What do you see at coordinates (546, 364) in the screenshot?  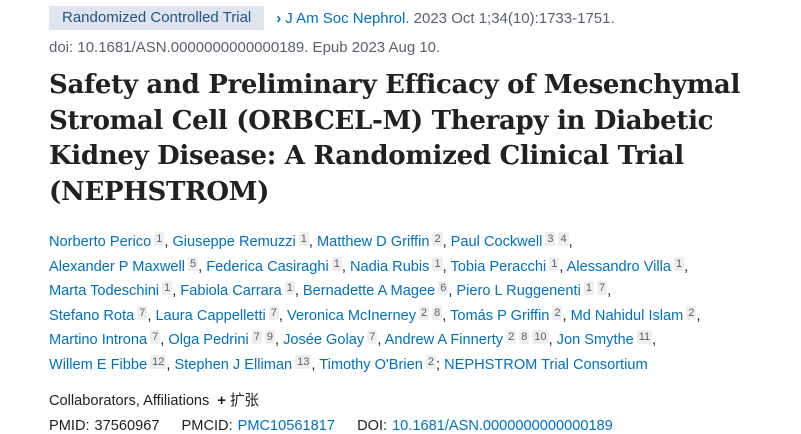 I see `consortium-link: NEPHSTROM Trial Consortium` at bounding box center [546, 364].